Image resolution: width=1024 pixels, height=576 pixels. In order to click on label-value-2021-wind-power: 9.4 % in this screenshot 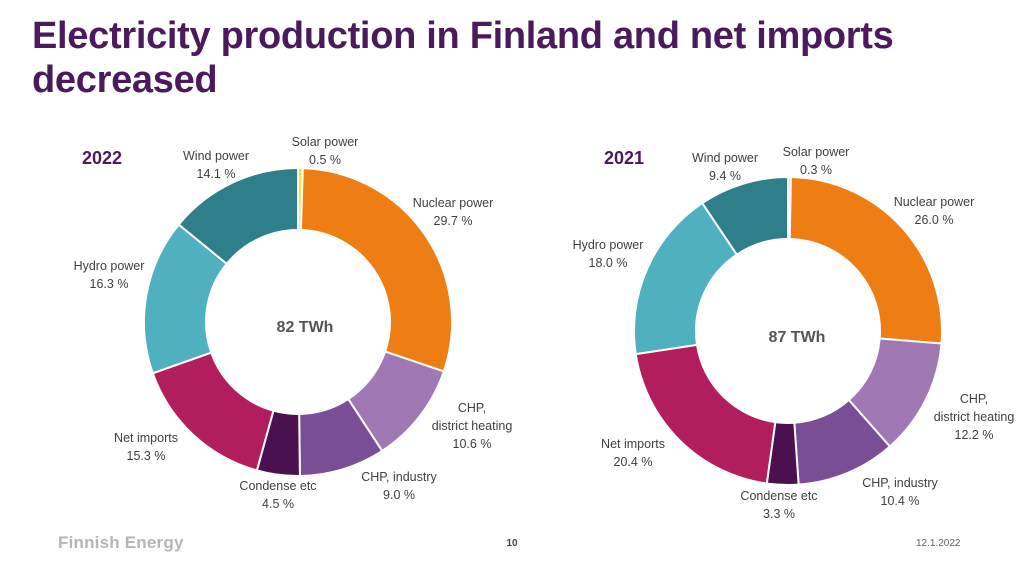, I will do `click(725, 176)`.